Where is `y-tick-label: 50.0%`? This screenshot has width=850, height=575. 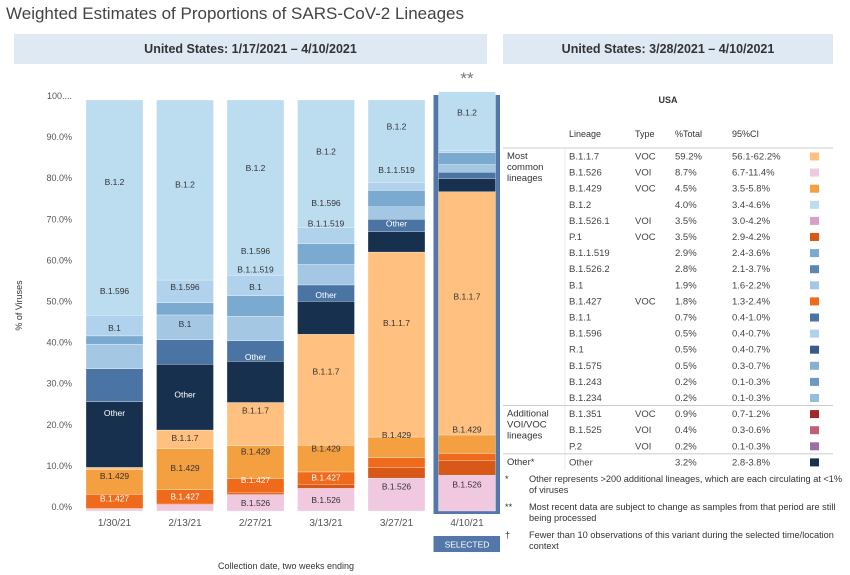 y-tick-label: 50.0% is located at coordinates (59, 302).